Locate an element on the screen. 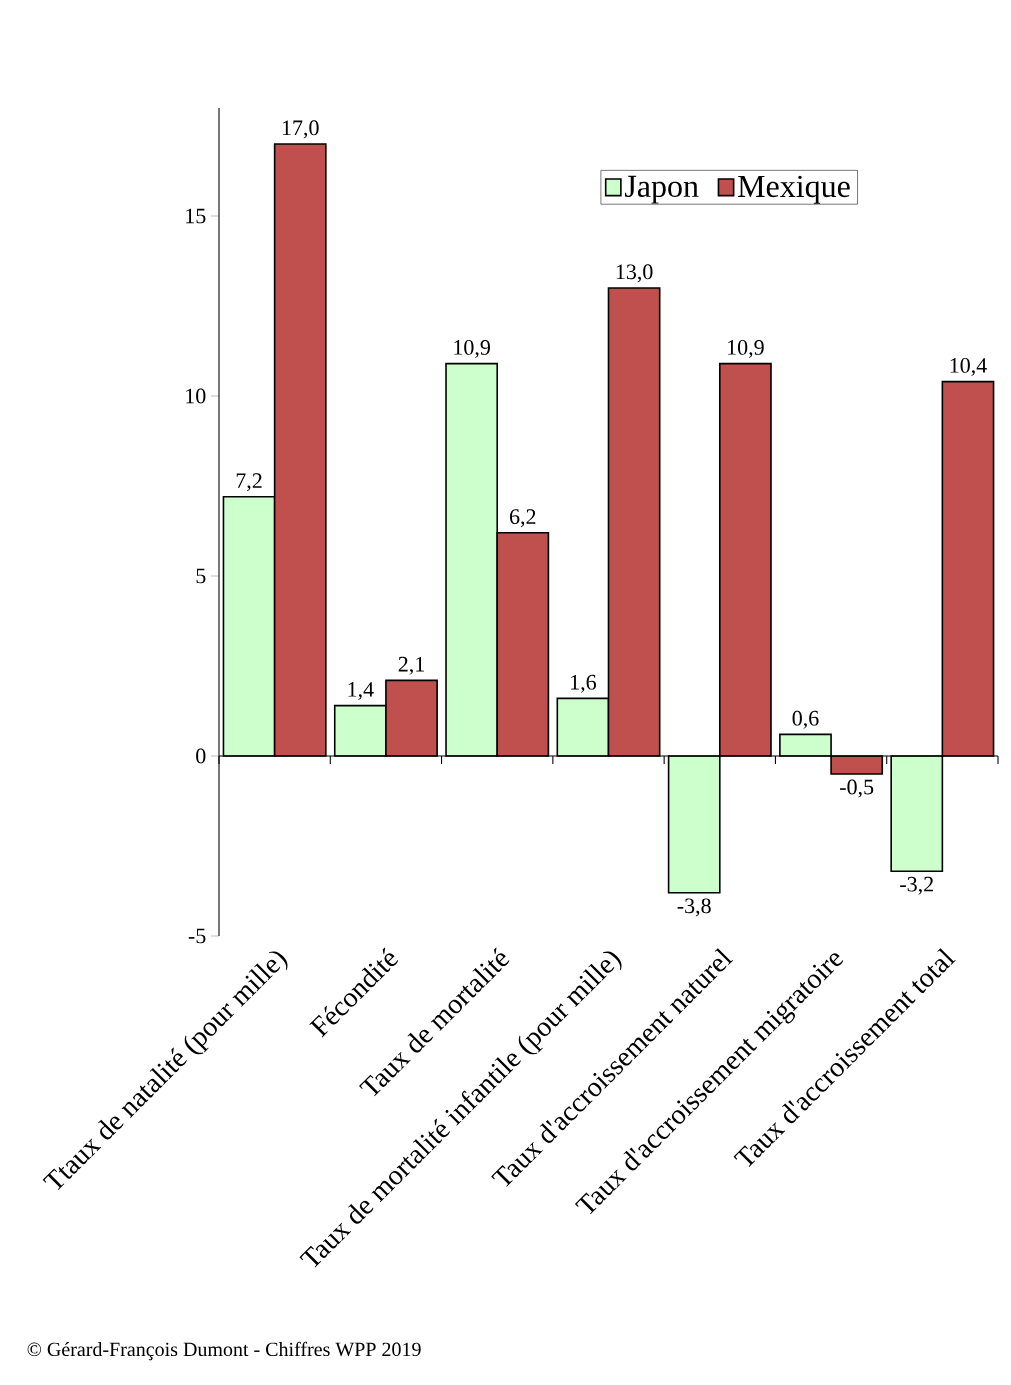 Image resolution: width=1011 pixels, height=1385 pixels. data-label: 17,0 is located at coordinates (300, 129).